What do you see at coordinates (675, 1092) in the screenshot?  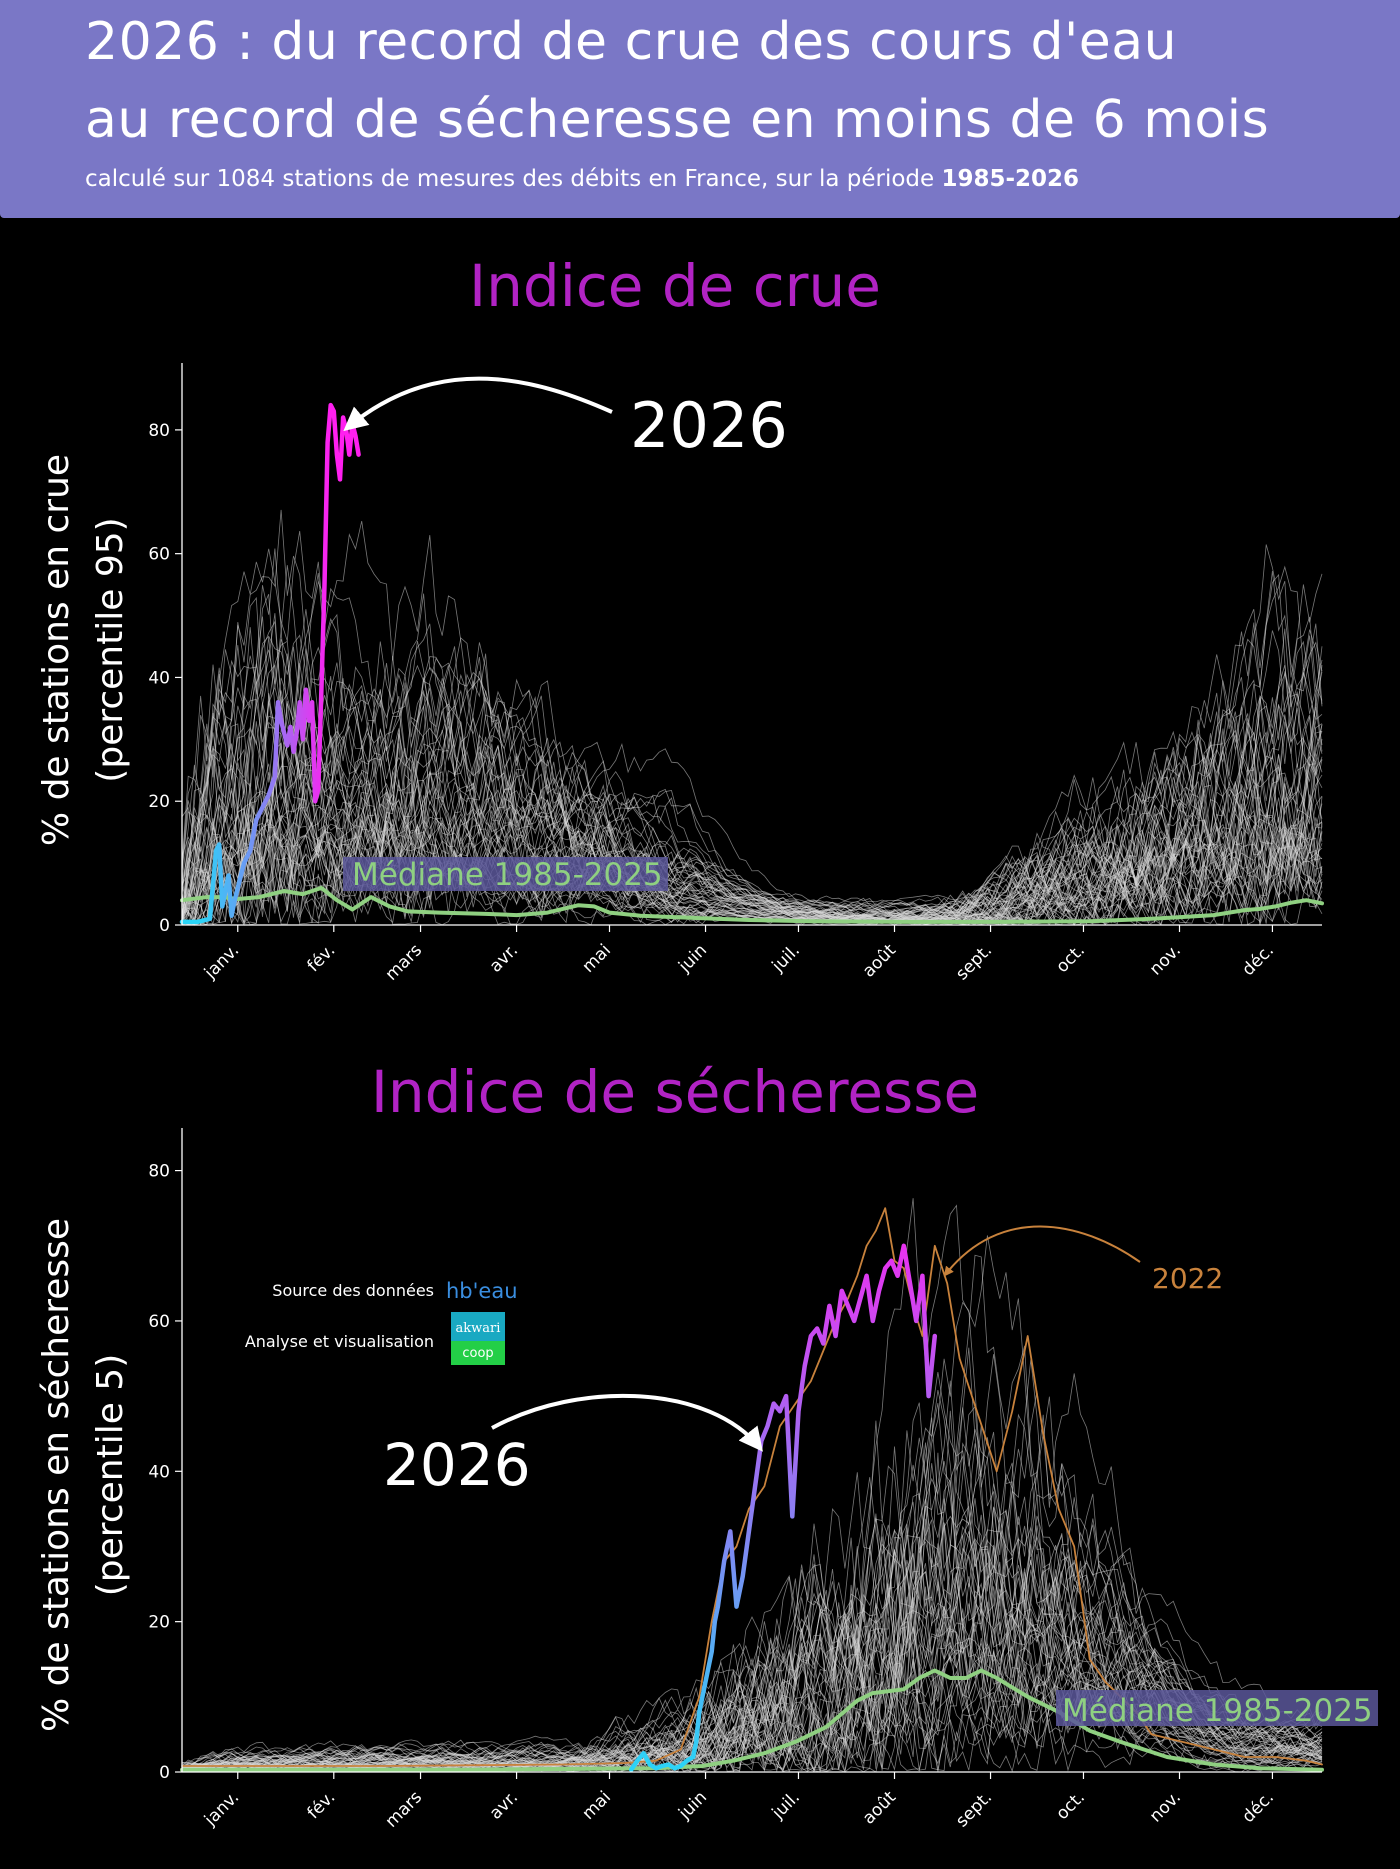 I see `drought-chart-title: Indice de sécheresse` at bounding box center [675, 1092].